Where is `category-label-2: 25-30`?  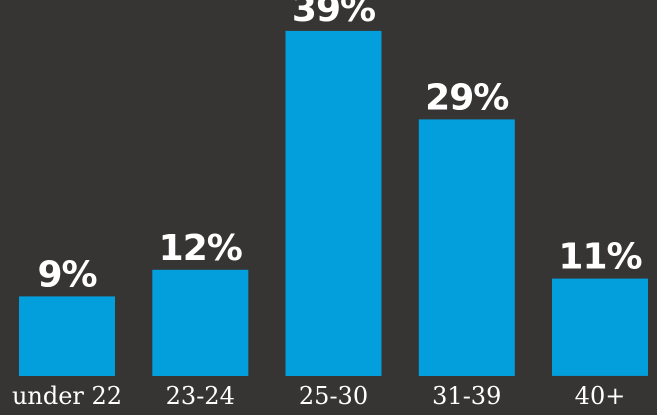
category-label-2: 25-30 is located at coordinates (333, 396).